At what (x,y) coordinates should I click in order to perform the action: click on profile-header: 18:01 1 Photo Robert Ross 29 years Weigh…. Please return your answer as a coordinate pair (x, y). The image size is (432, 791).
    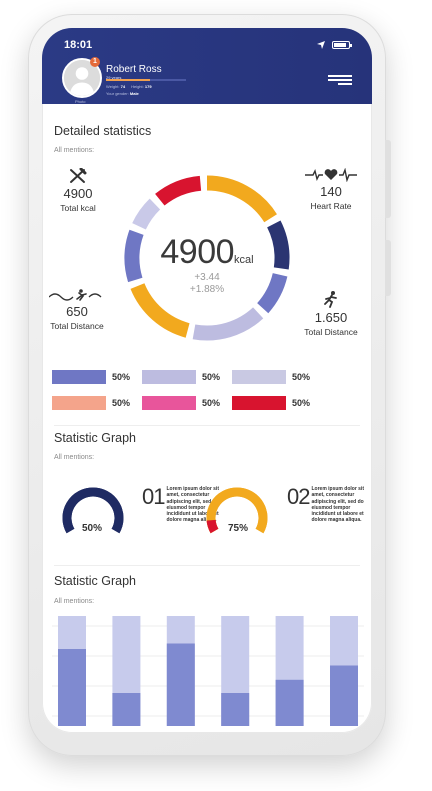
    Looking at the image, I should click on (207, 66).